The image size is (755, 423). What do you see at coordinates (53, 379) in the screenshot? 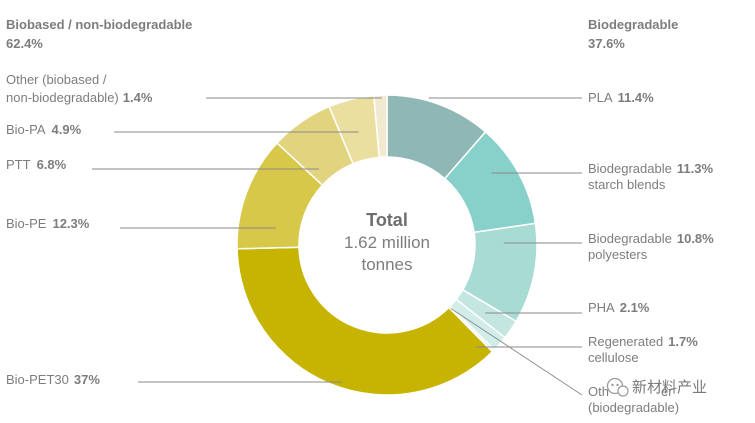
I see `label-bio-pet30: Bio-PET30 37%` at bounding box center [53, 379].